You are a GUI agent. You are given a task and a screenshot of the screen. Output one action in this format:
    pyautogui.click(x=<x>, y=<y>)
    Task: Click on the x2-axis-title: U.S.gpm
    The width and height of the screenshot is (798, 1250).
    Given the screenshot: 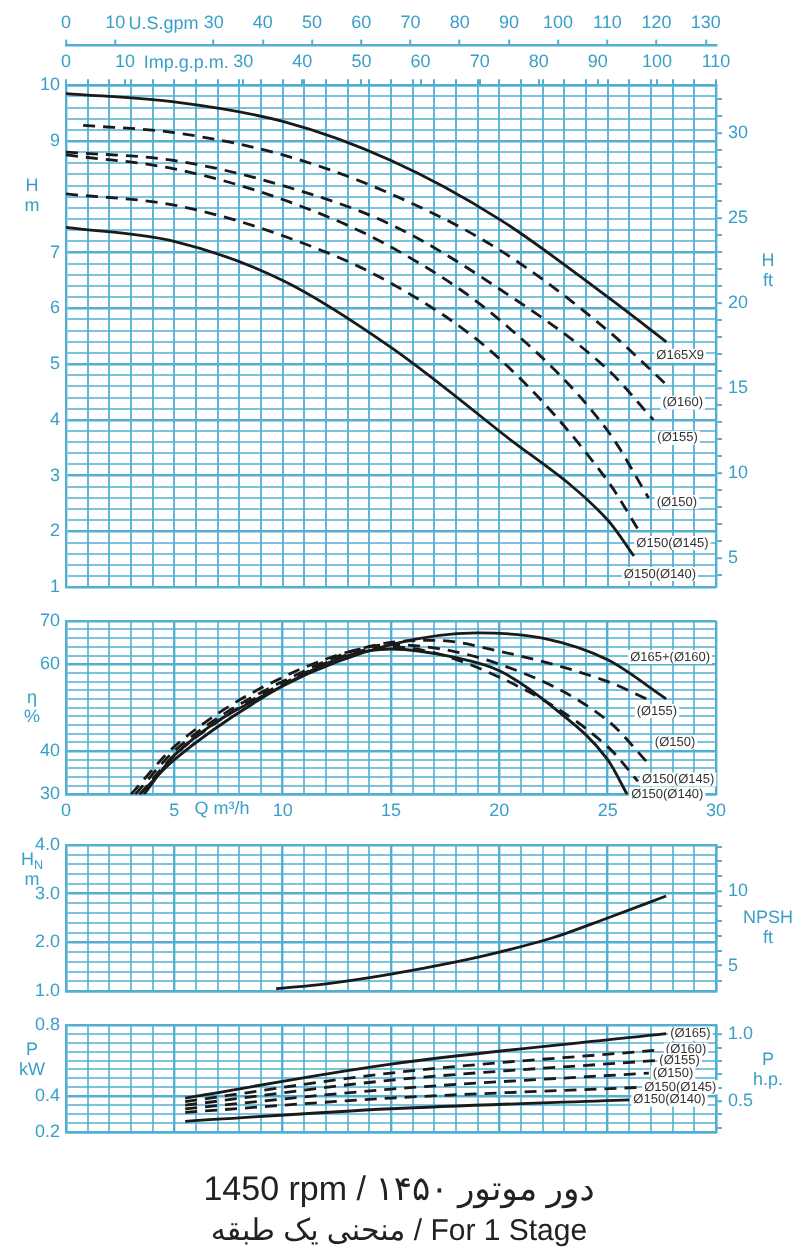 What is the action you would take?
    pyautogui.click(x=163, y=22)
    